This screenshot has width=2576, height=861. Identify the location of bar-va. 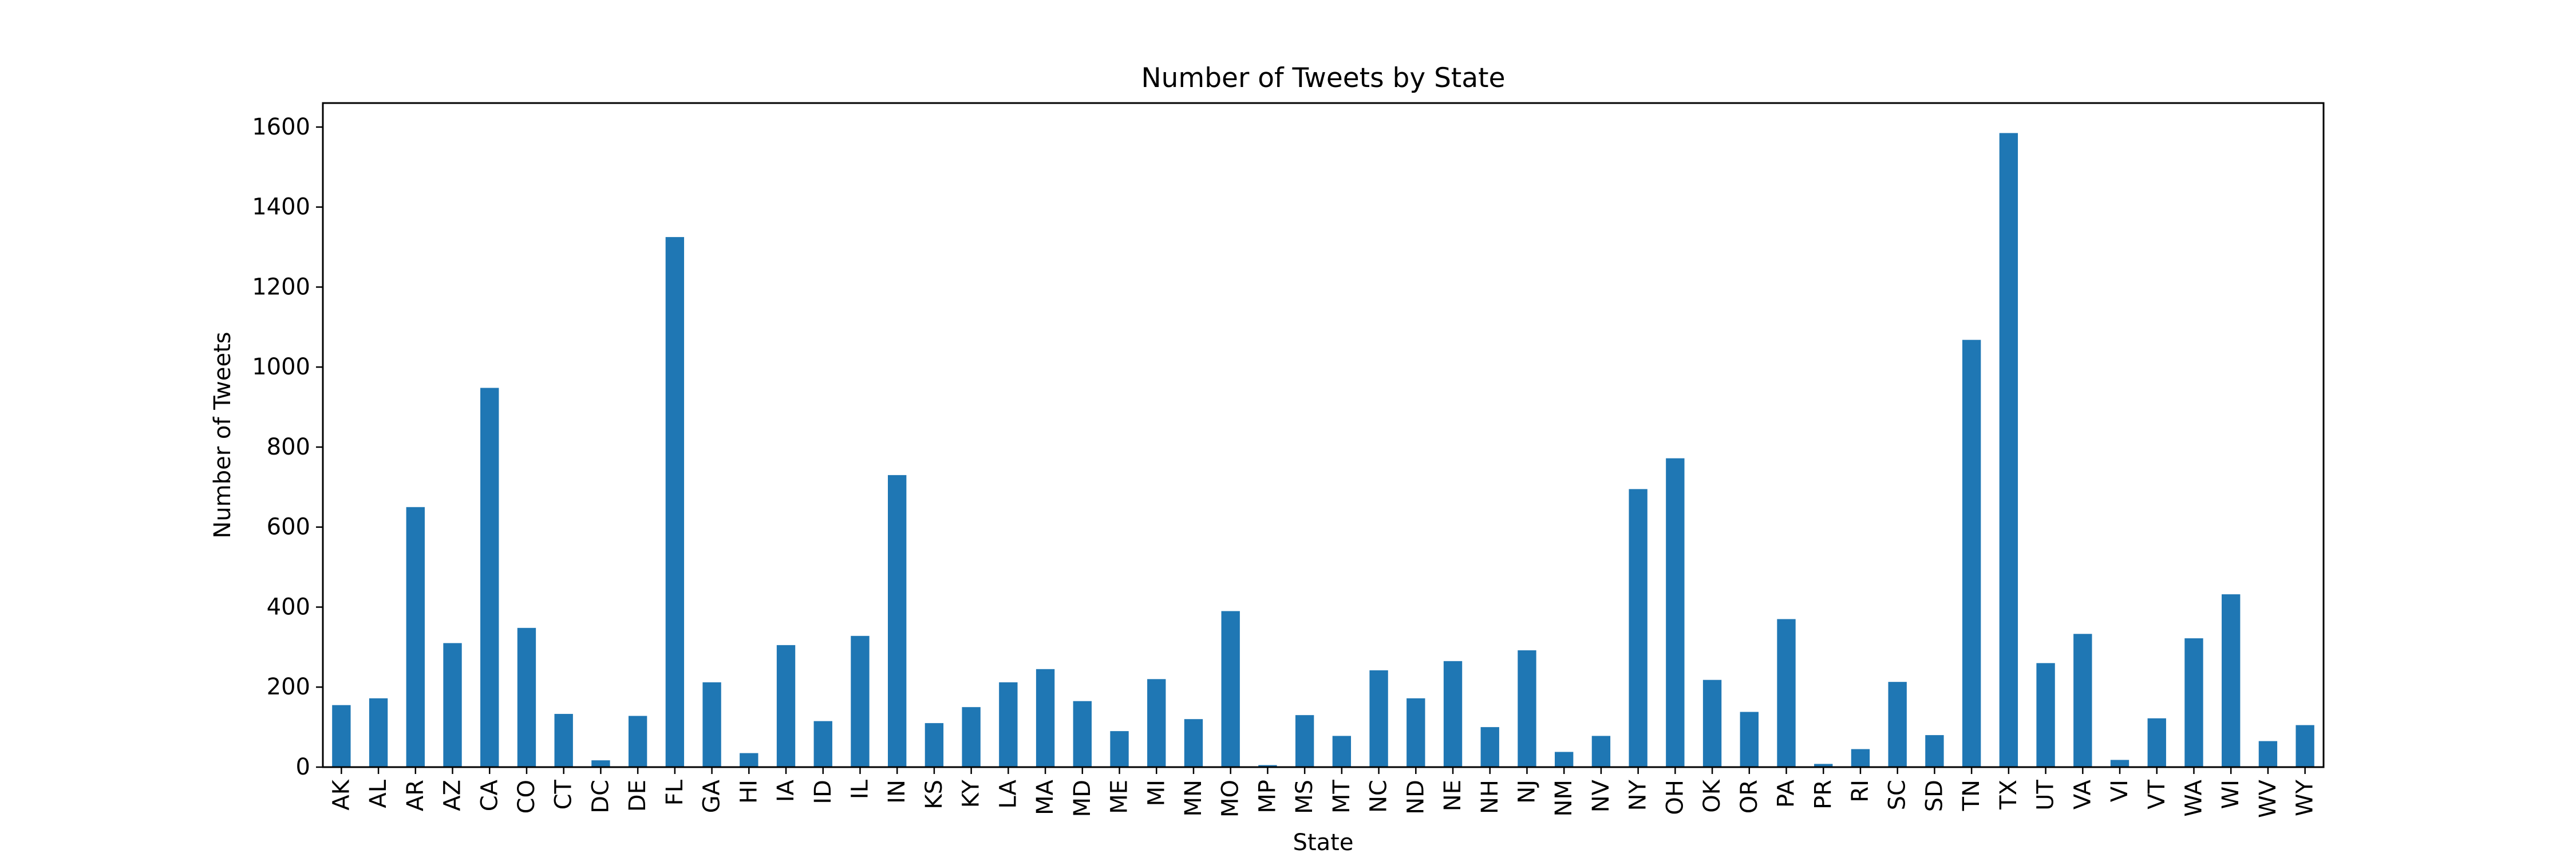
(2082, 700).